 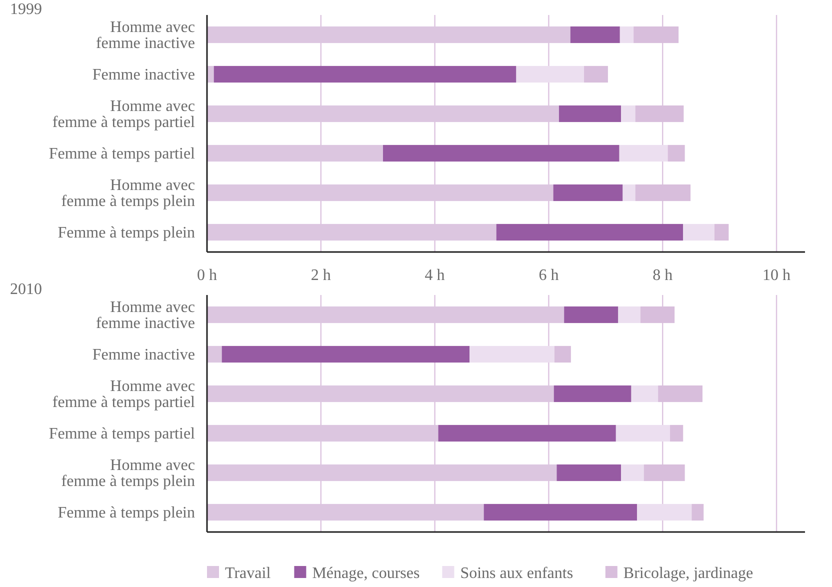 What do you see at coordinates (26, 9) in the screenshot?
I see `text: 1999` at bounding box center [26, 9].